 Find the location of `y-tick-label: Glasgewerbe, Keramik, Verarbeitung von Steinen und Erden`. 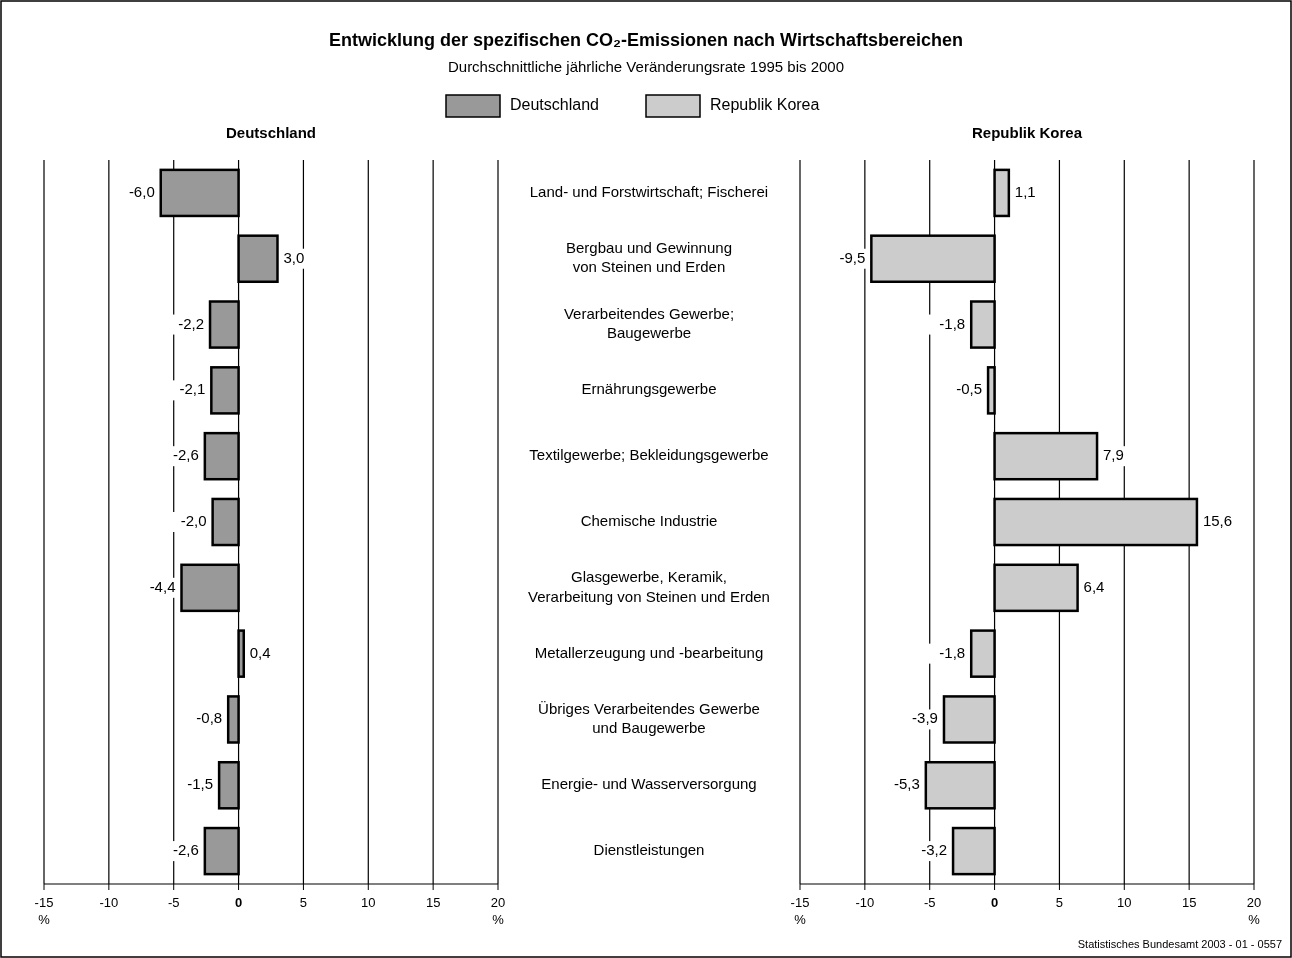

y-tick-label: Glasgewerbe, Keramik, Verarbeitung von Steinen und Erden is located at coordinates (649, 586).